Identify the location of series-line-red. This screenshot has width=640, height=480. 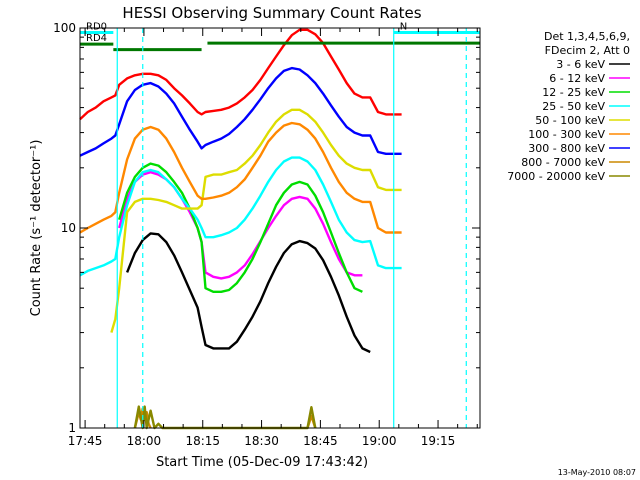
(240, 74).